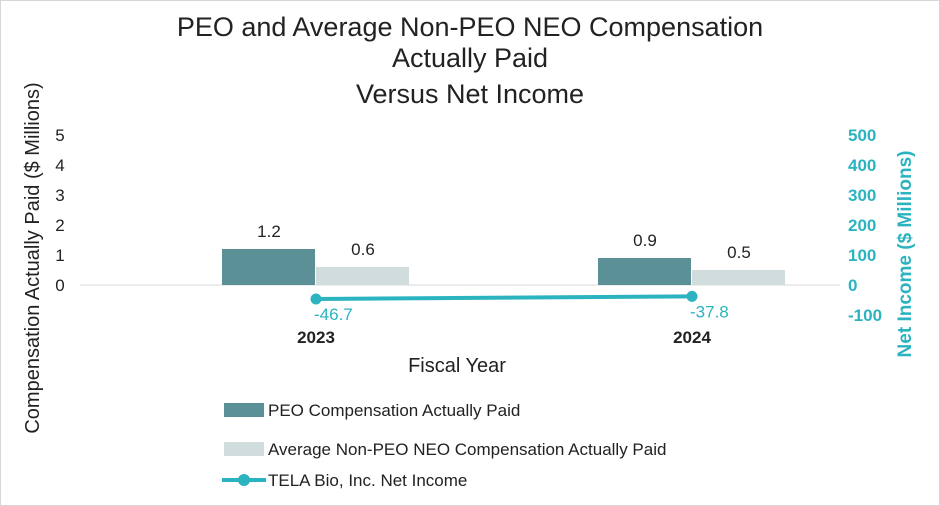  I want to click on bar-data-label: 0.6, so click(363, 249).